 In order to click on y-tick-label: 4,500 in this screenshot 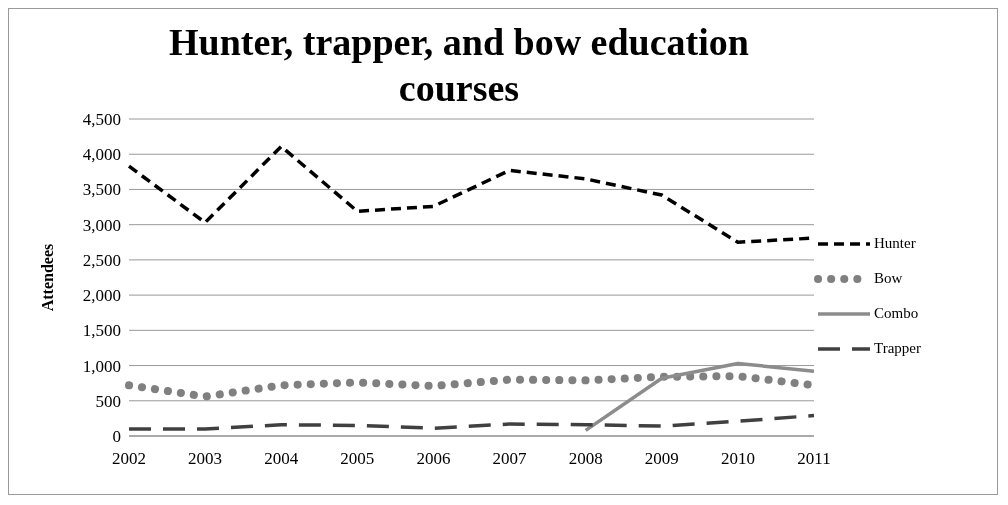, I will do `click(101, 120)`.